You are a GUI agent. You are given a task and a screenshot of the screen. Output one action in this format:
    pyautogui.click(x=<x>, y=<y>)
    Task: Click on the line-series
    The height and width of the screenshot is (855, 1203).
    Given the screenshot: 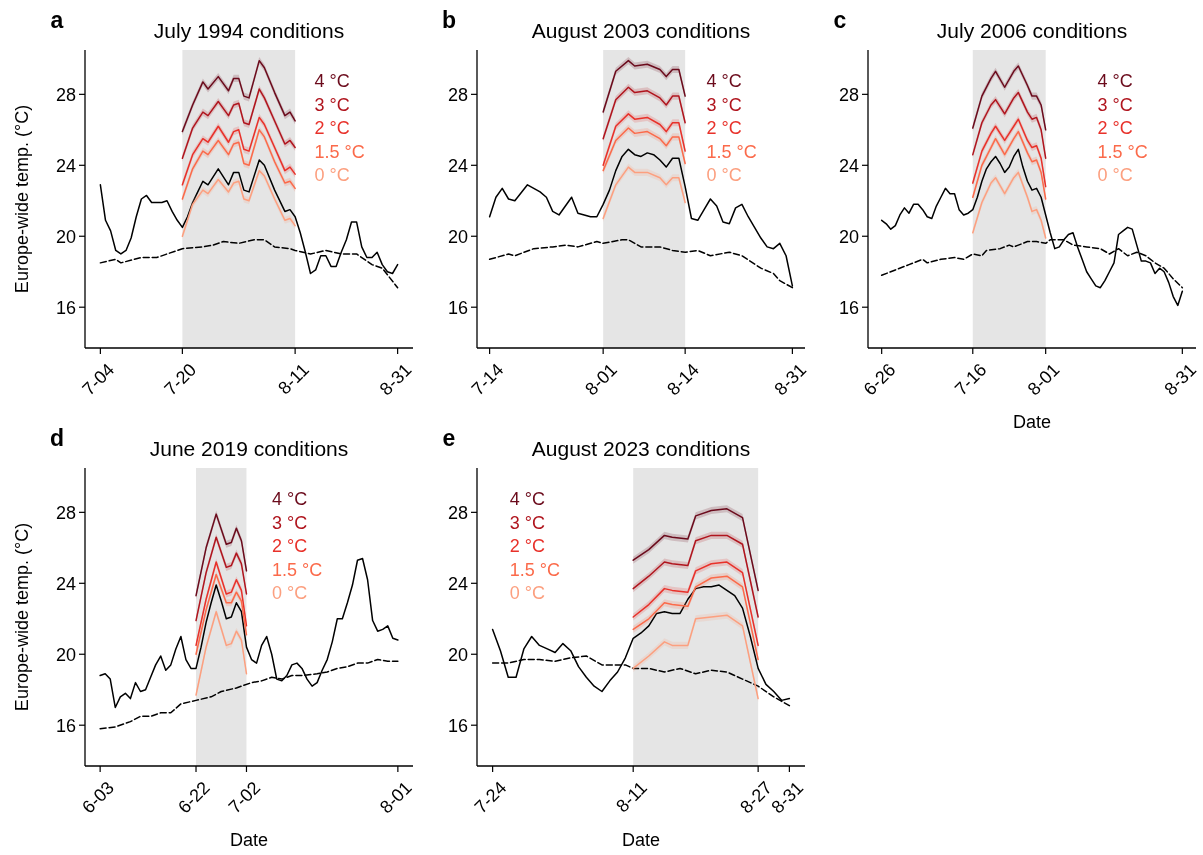 What is the action you would take?
    pyautogui.click(x=641, y=643)
    